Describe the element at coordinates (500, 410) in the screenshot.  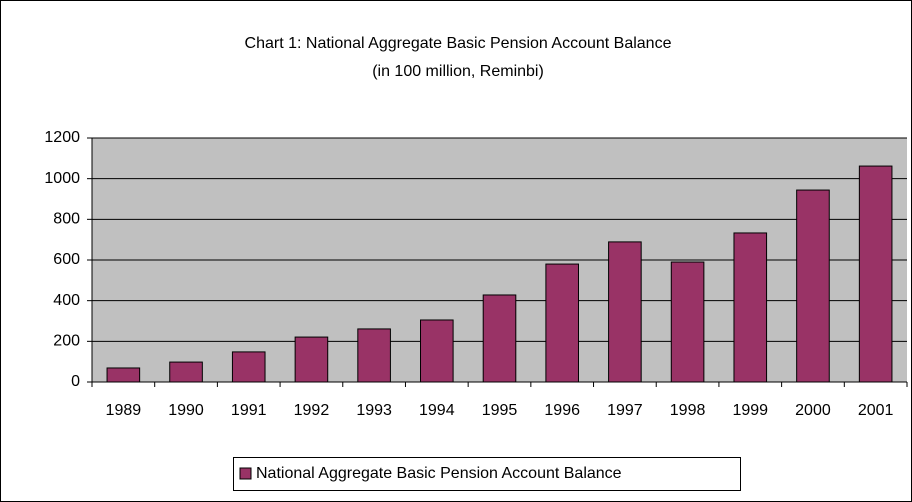
I see `x-tick-label: 1995` at that location.